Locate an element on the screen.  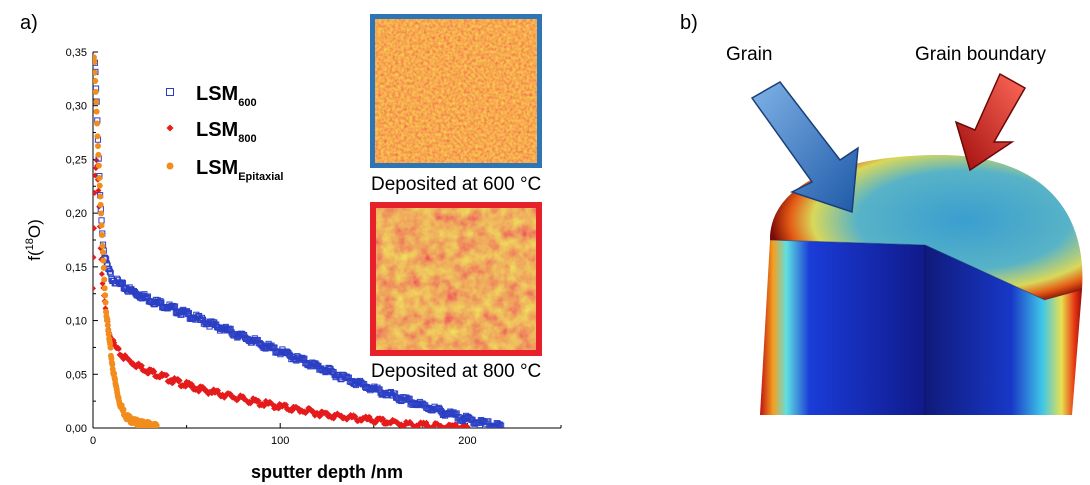
grain-left-face is located at coordinates (842, 327).